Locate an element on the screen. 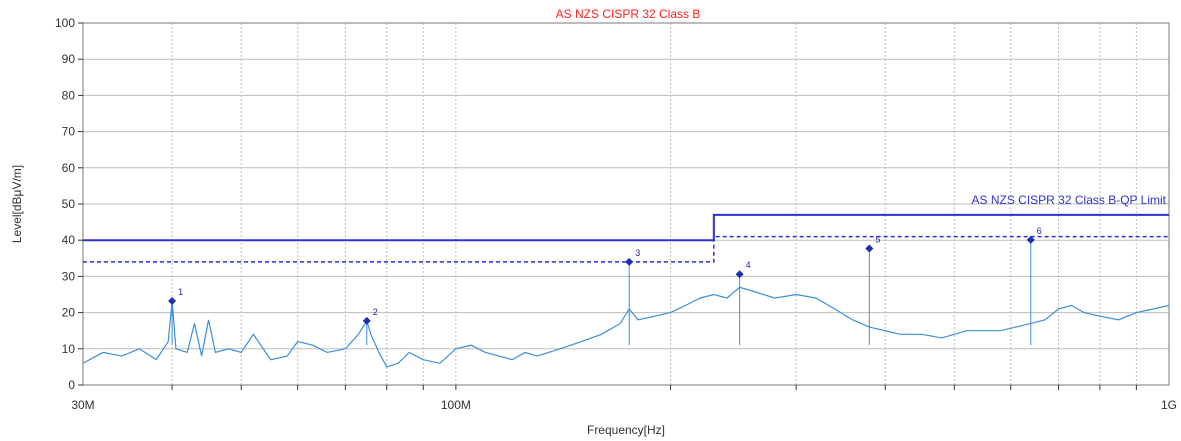 The image size is (1181, 441). y-tick-label: 20 is located at coordinates (69, 313).